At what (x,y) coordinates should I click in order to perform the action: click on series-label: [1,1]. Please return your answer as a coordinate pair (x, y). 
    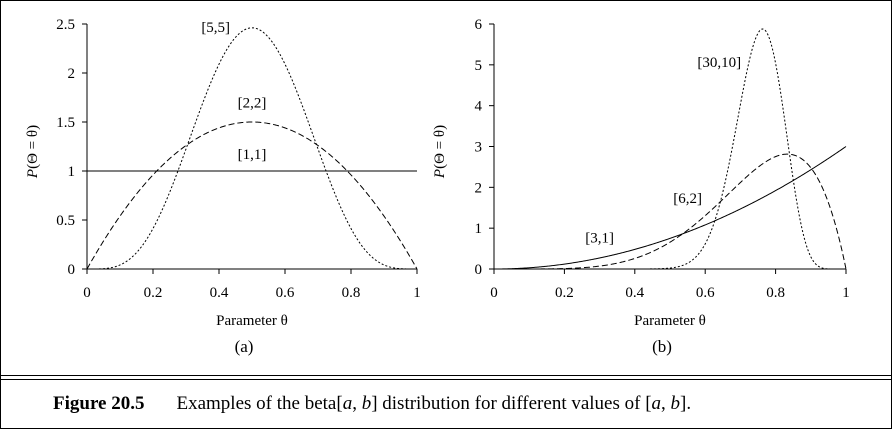
    Looking at the image, I should click on (252, 155).